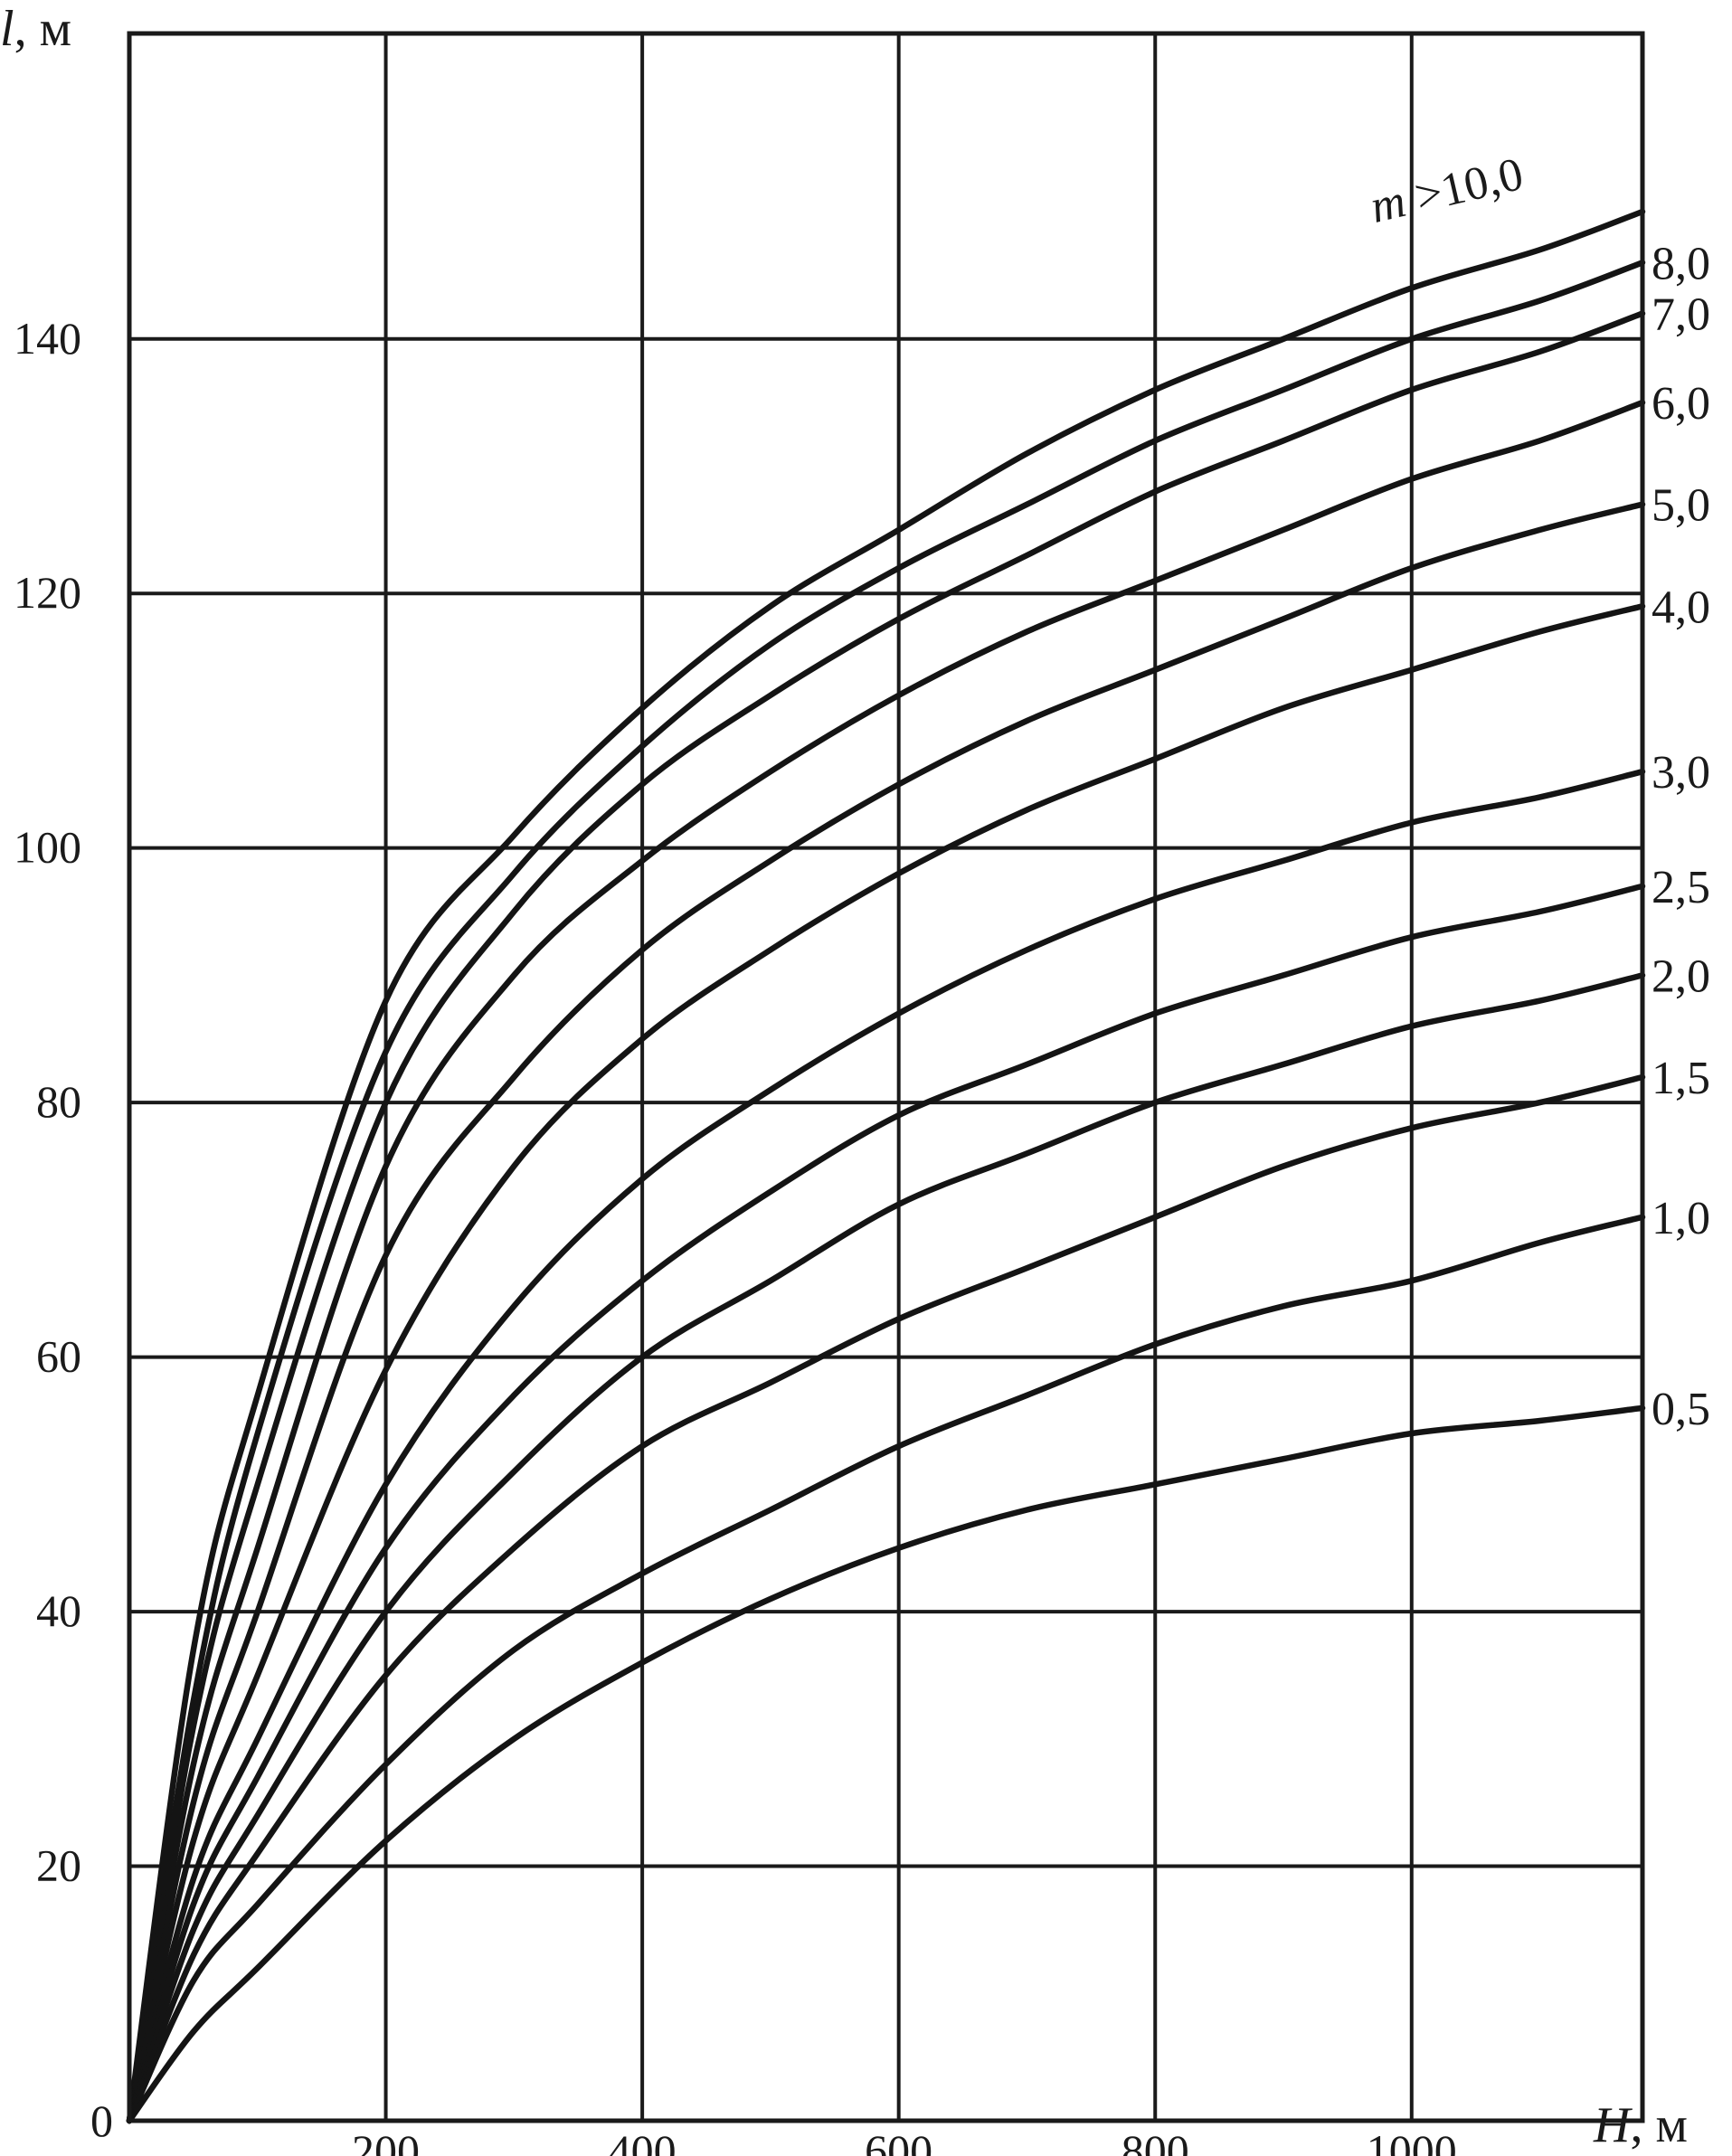  What do you see at coordinates (643, 2140) in the screenshot?
I see `x-tick-label: 400` at bounding box center [643, 2140].